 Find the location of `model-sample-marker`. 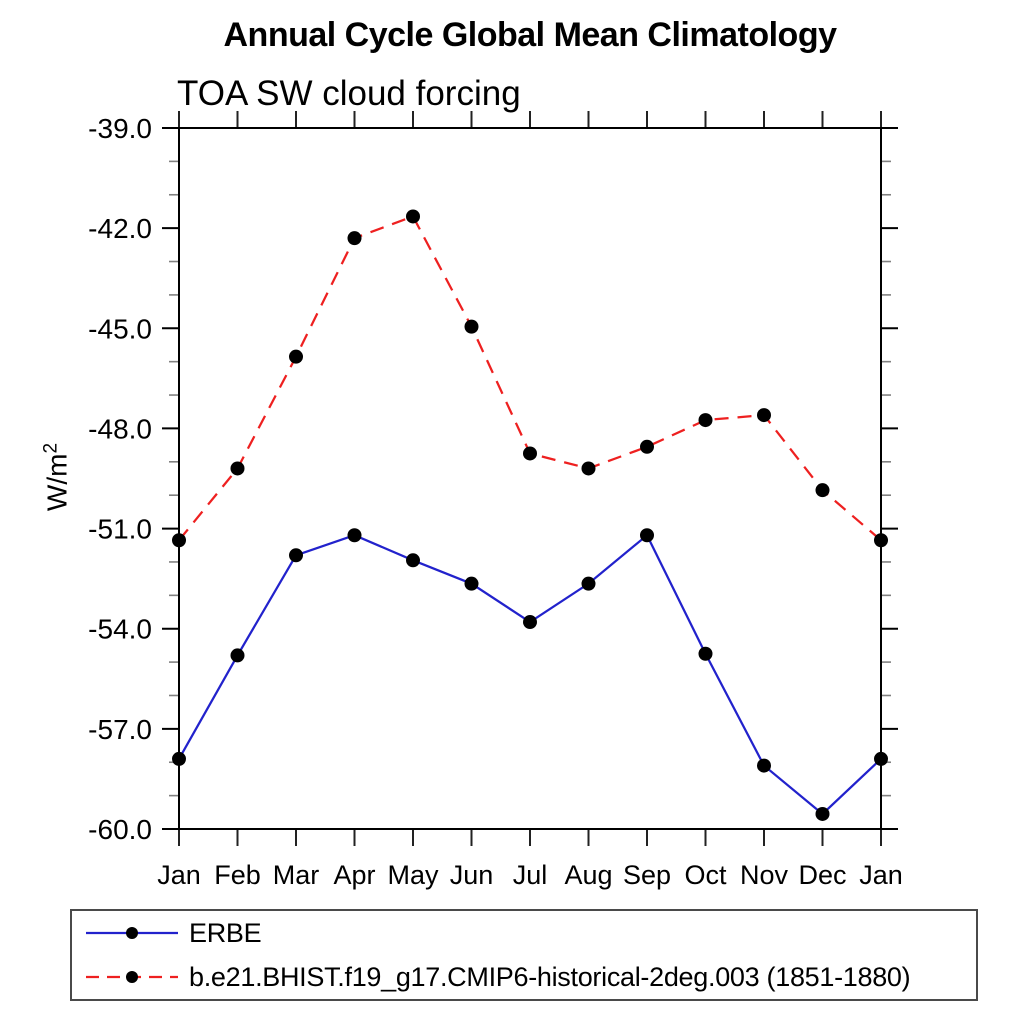

model-sample-marker is located at coordinates (132, 977).